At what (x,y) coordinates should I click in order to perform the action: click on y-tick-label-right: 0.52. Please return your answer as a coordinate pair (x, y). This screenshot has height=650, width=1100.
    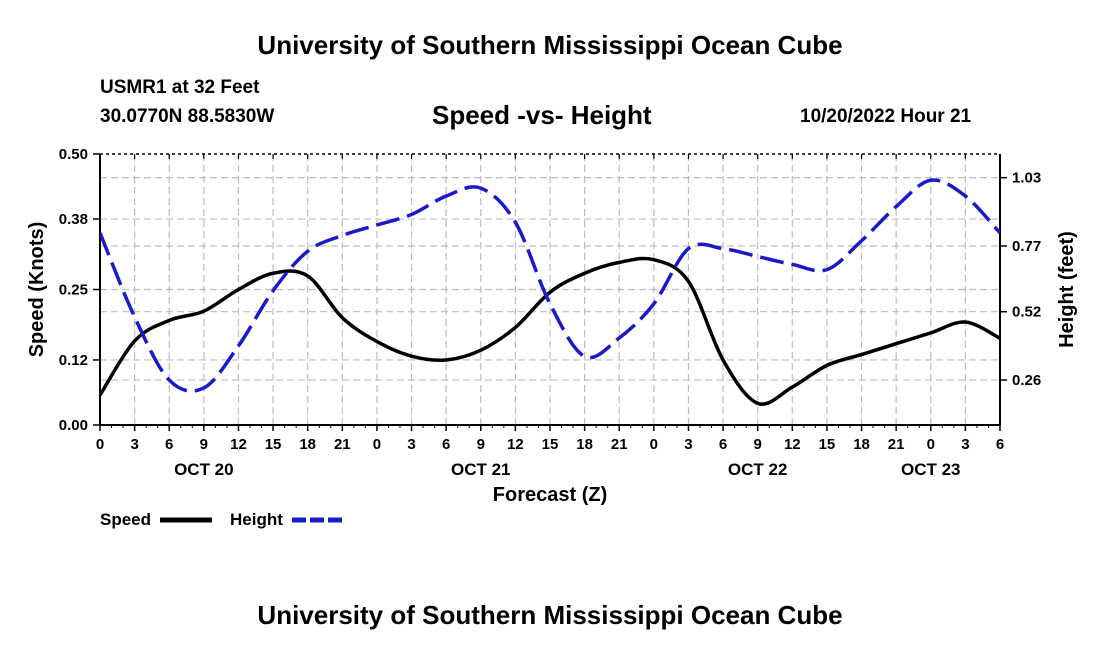
    Looking at the image, I should click on (1026, 312).